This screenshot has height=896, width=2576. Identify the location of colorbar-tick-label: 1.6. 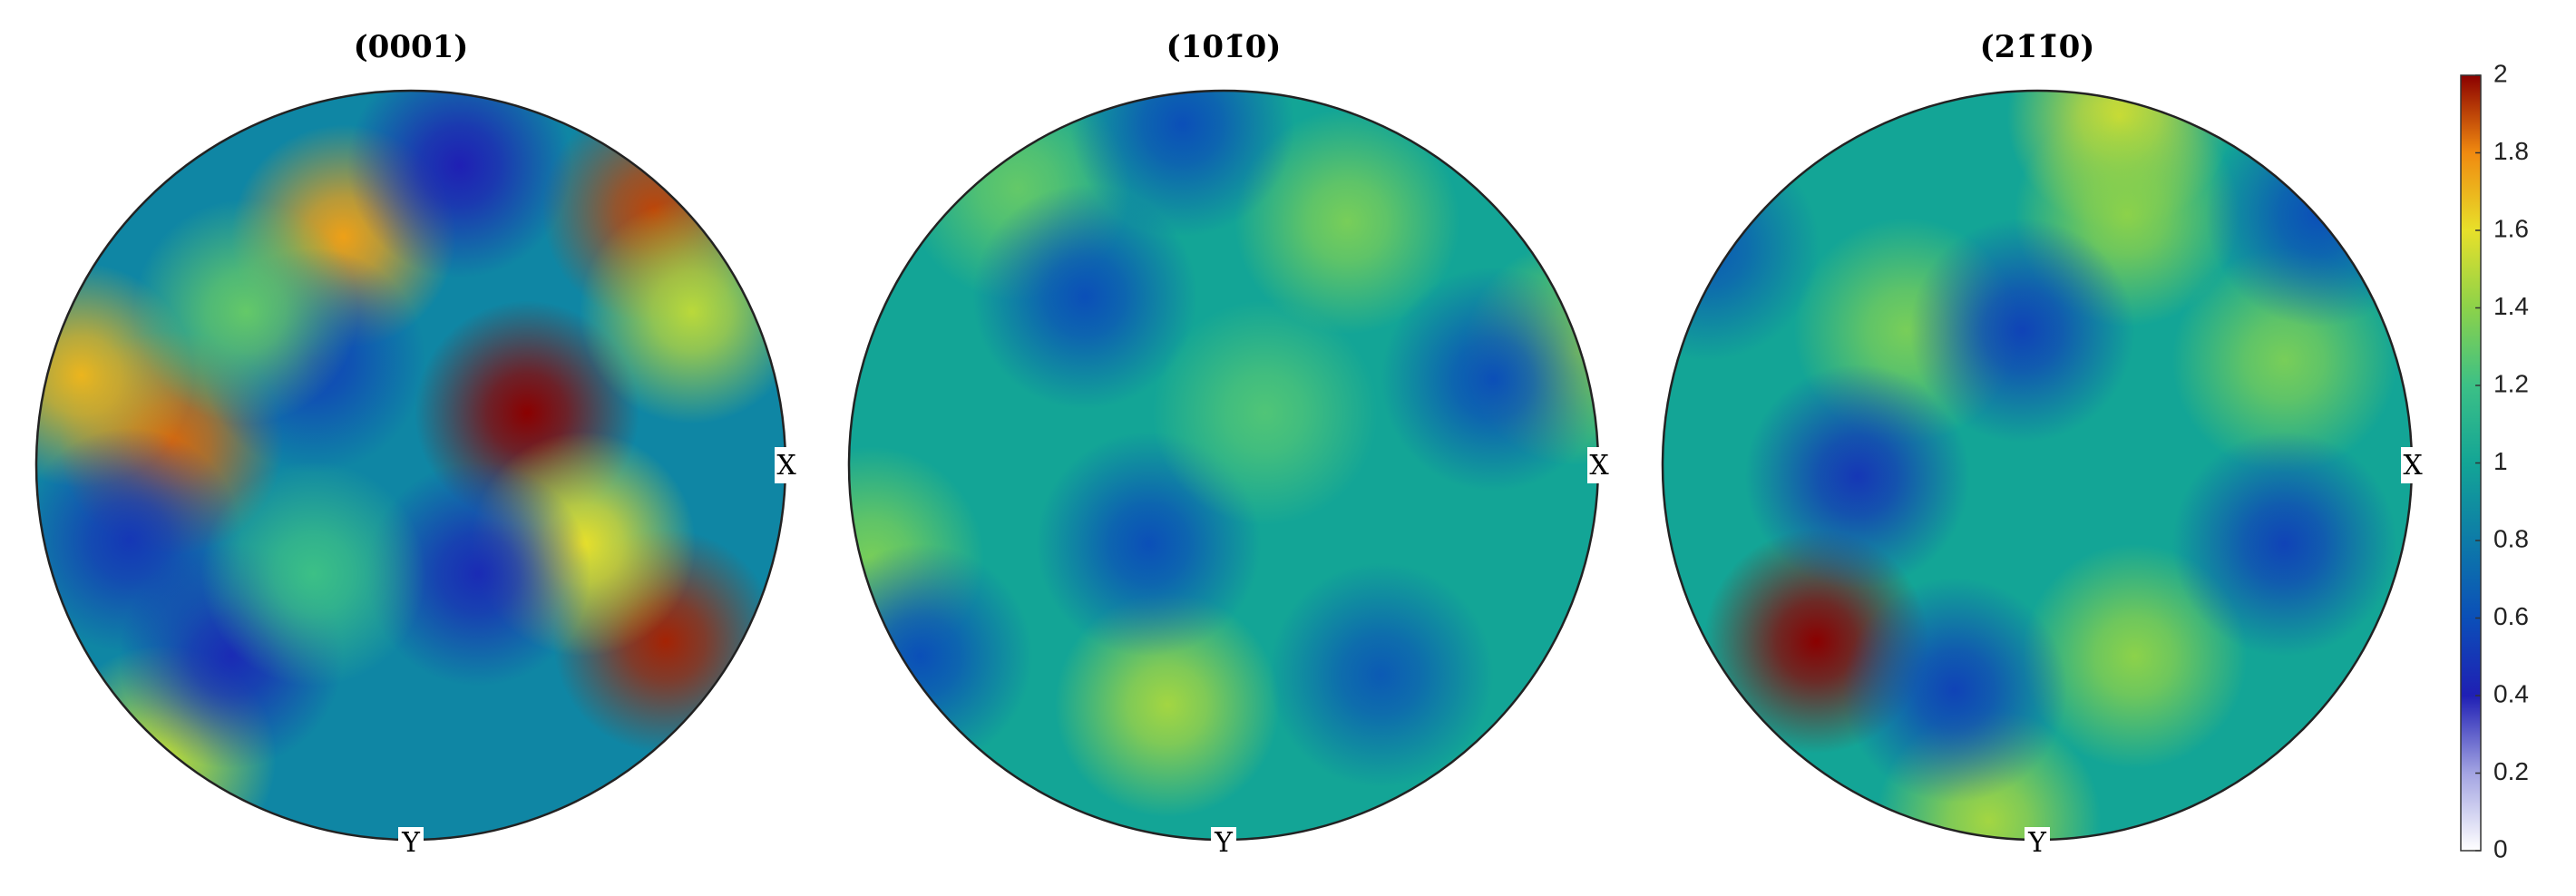
(2511, 228).